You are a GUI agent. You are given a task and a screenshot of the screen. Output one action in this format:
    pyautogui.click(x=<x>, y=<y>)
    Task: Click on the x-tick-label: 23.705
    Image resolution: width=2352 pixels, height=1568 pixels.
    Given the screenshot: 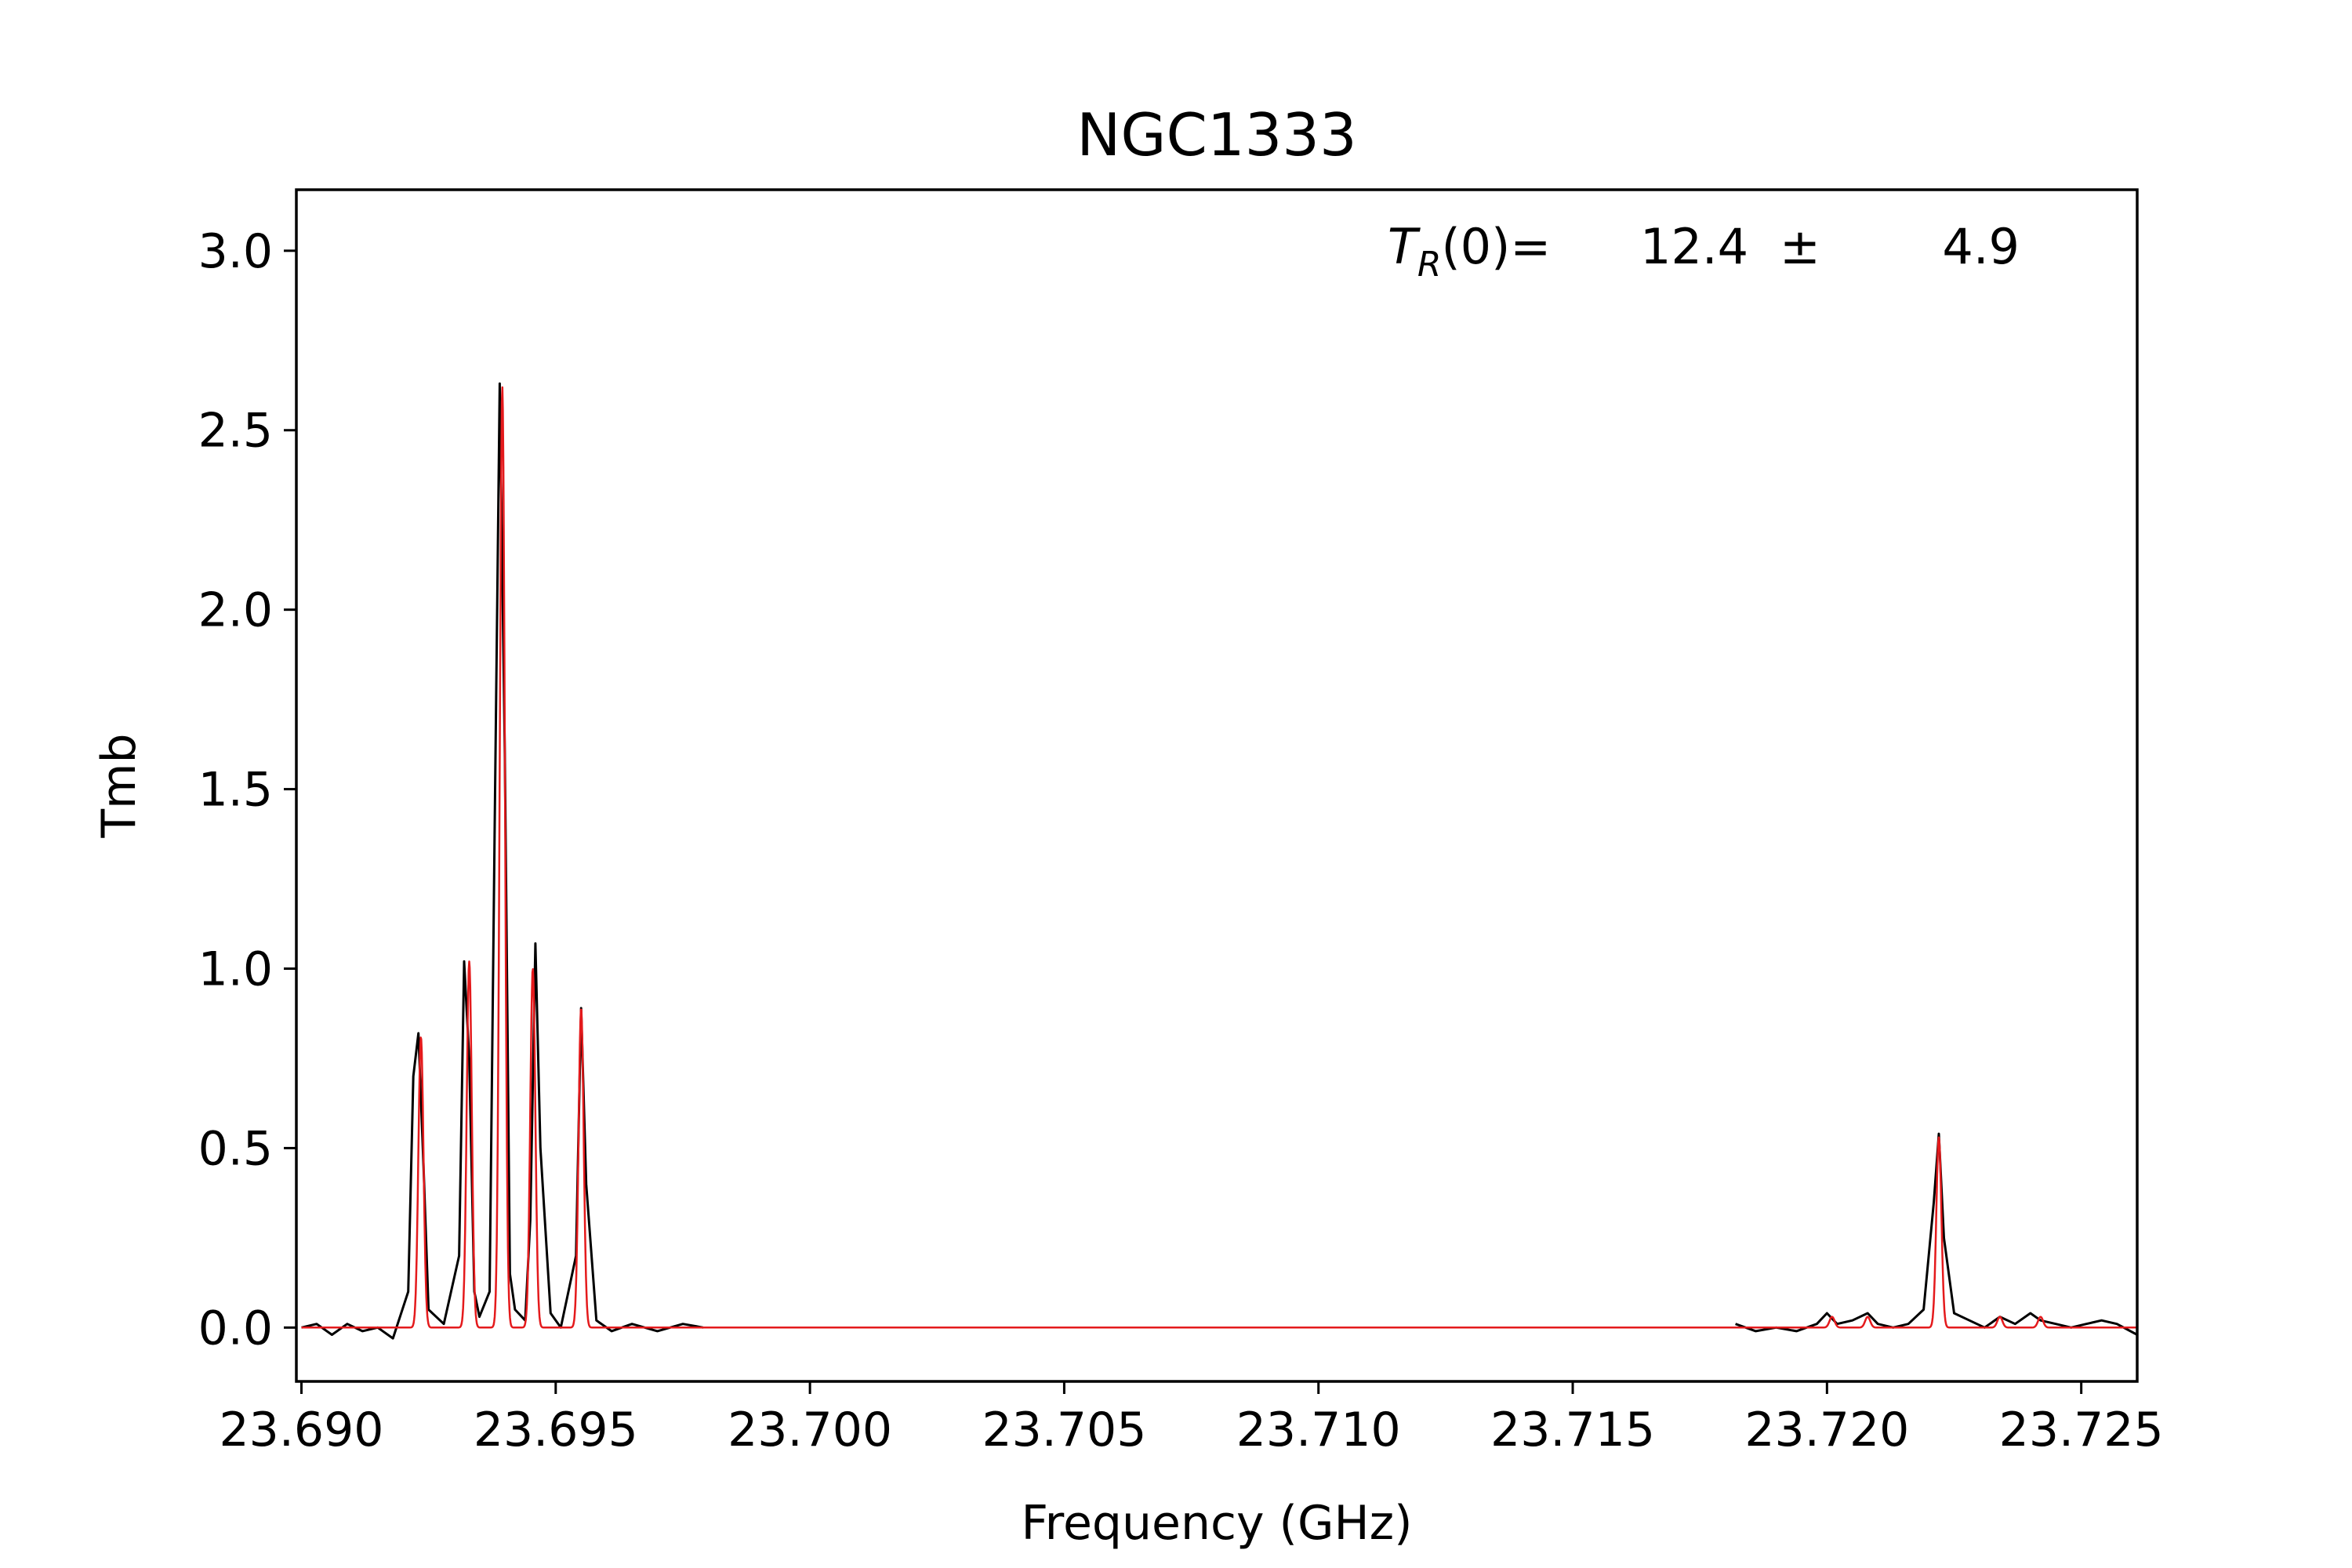 What is the action you would take?
    pyautogui.click(x=1064, y=1430)
    